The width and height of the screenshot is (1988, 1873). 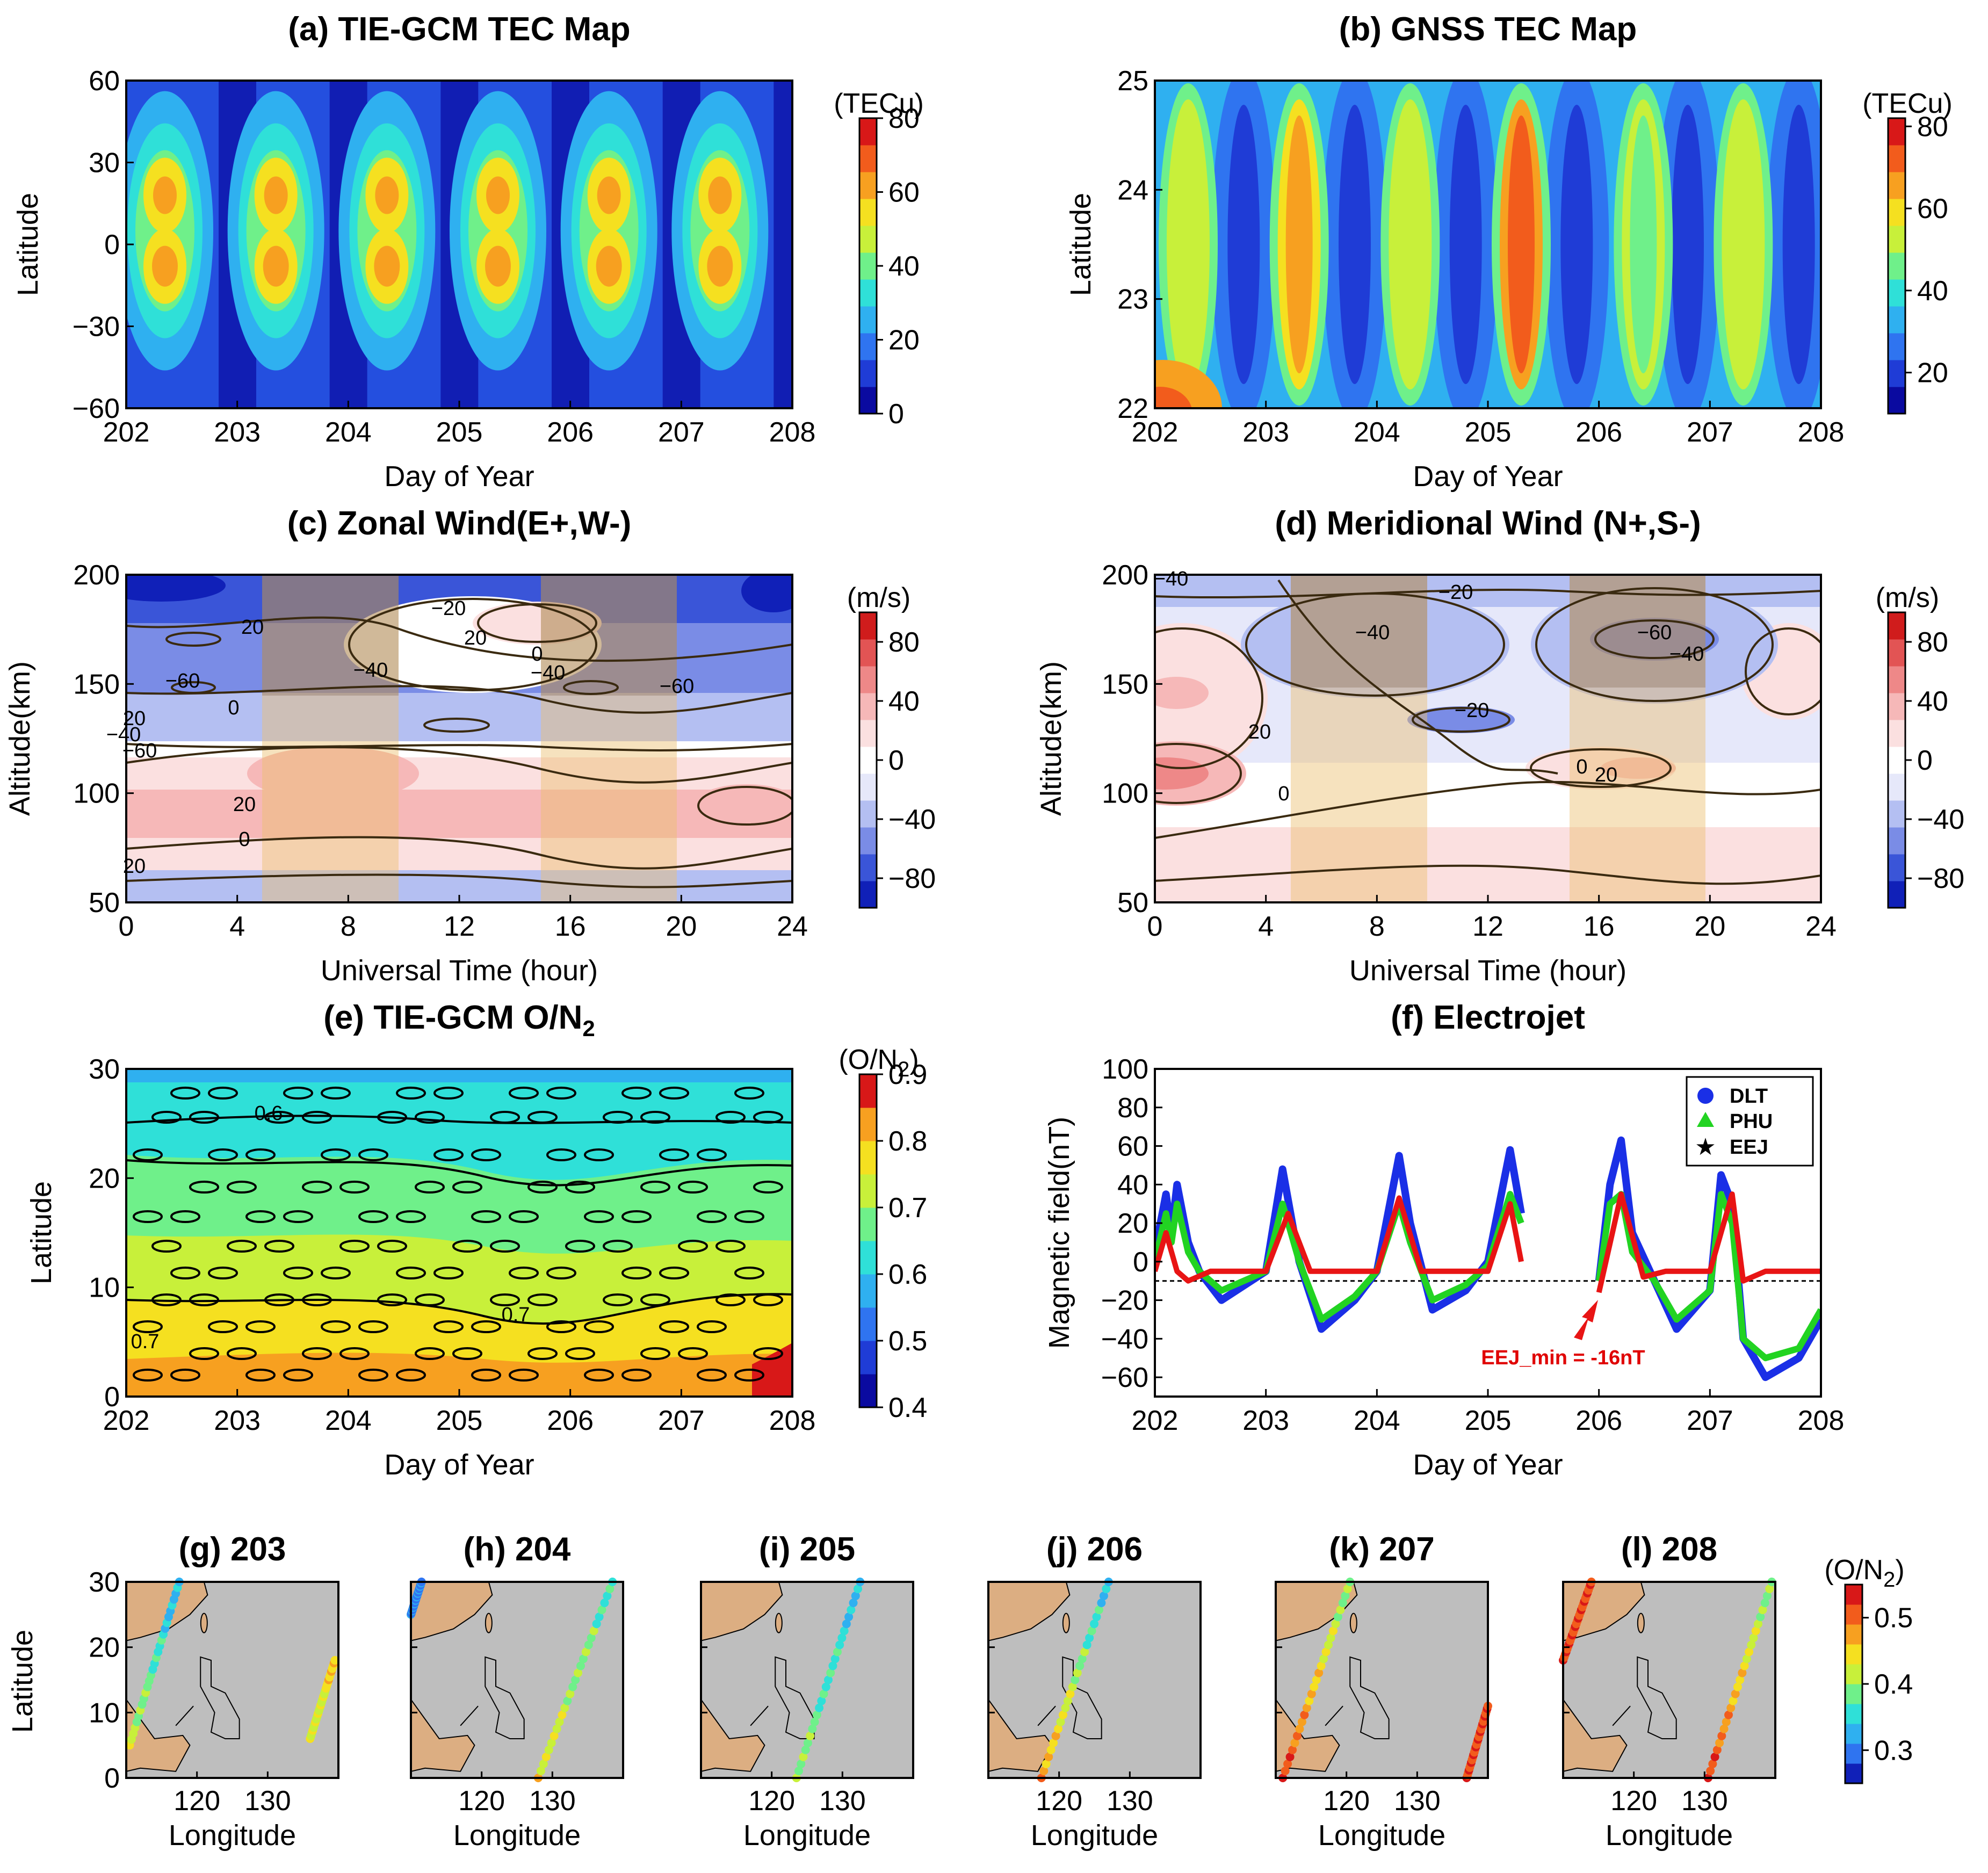 What do you see at coordinates (104, 1288) in the screenshot?
I see `y-tick-label: 10` at bounding box center [104, 1288].